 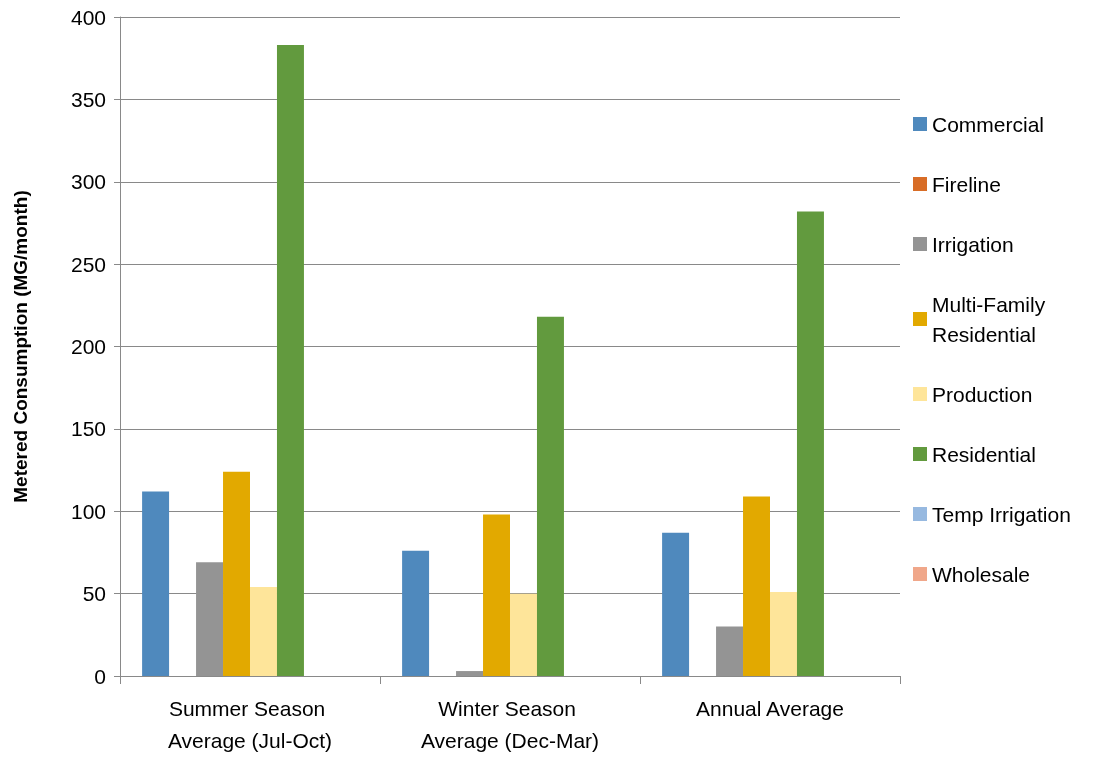 What do you see at coordinates (984, 454) in the screenshot?
I see `legend-label: Residential` at bounding box center [984, 454].